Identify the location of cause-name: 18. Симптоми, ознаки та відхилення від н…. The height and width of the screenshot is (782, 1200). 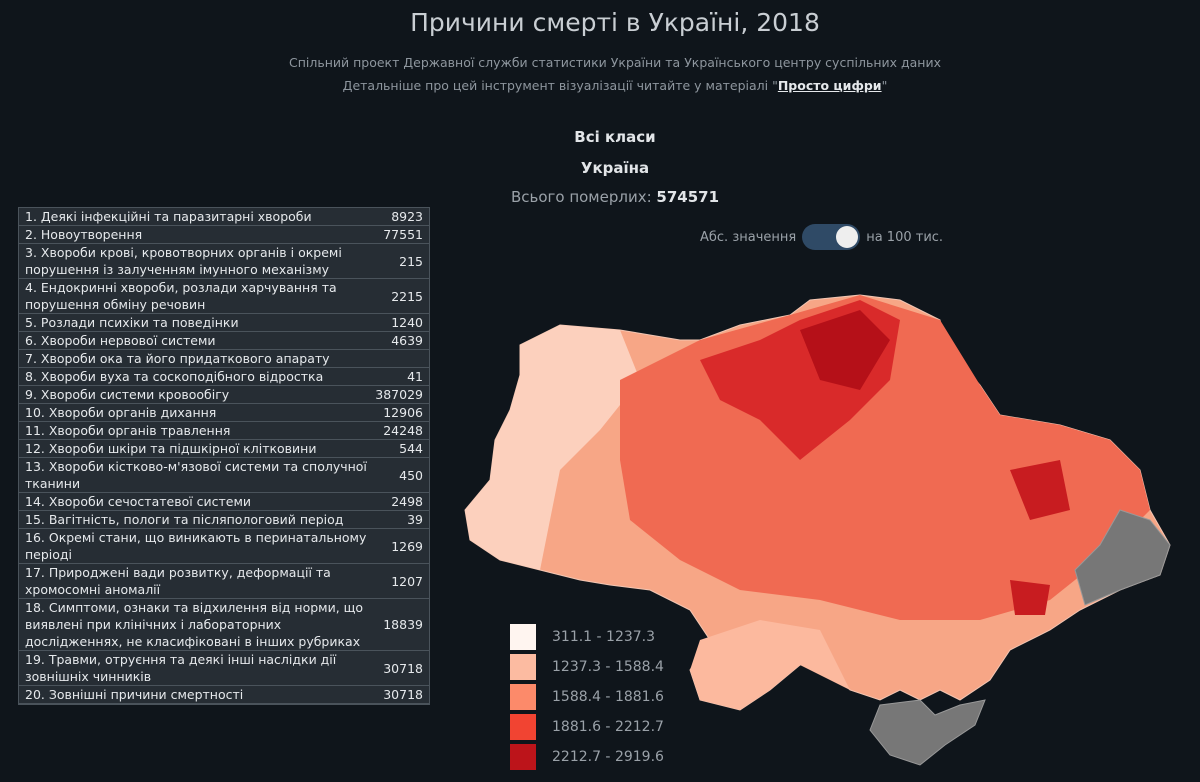
(194, 624).